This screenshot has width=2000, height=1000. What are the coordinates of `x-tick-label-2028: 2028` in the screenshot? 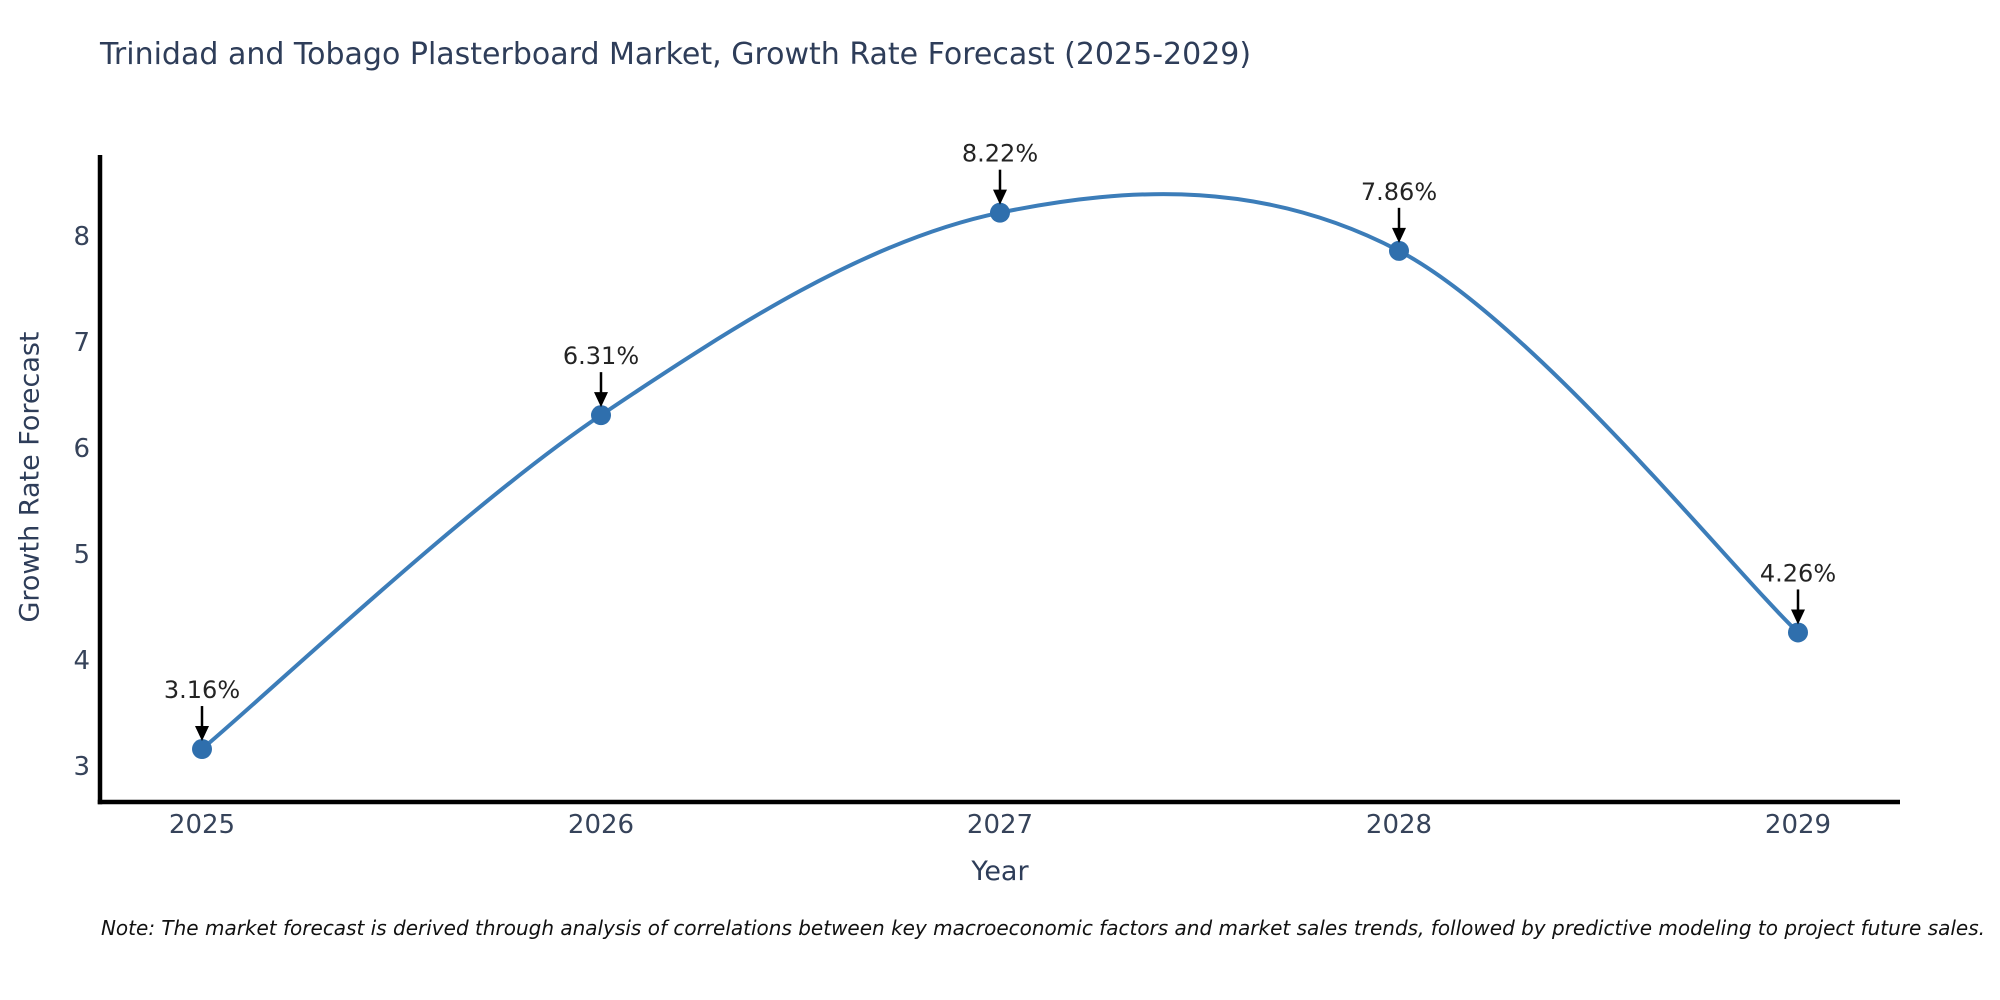 It's located at (1399, 825).